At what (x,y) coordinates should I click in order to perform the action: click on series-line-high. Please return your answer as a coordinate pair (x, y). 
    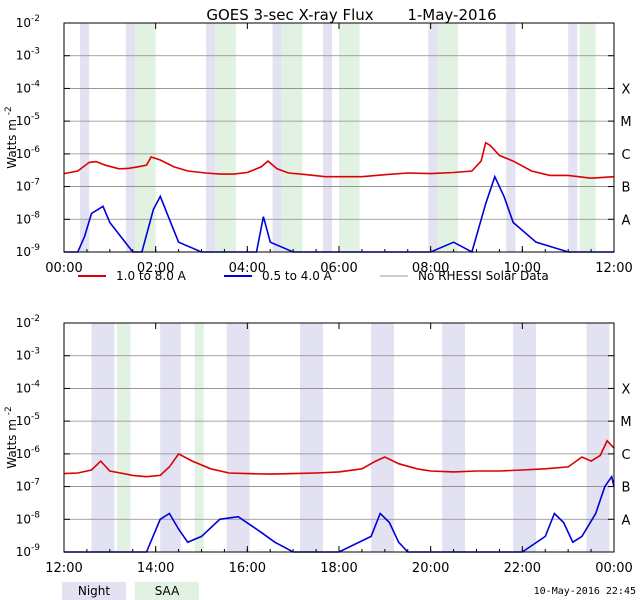
    Looking at the image, I should click on (339, 513).